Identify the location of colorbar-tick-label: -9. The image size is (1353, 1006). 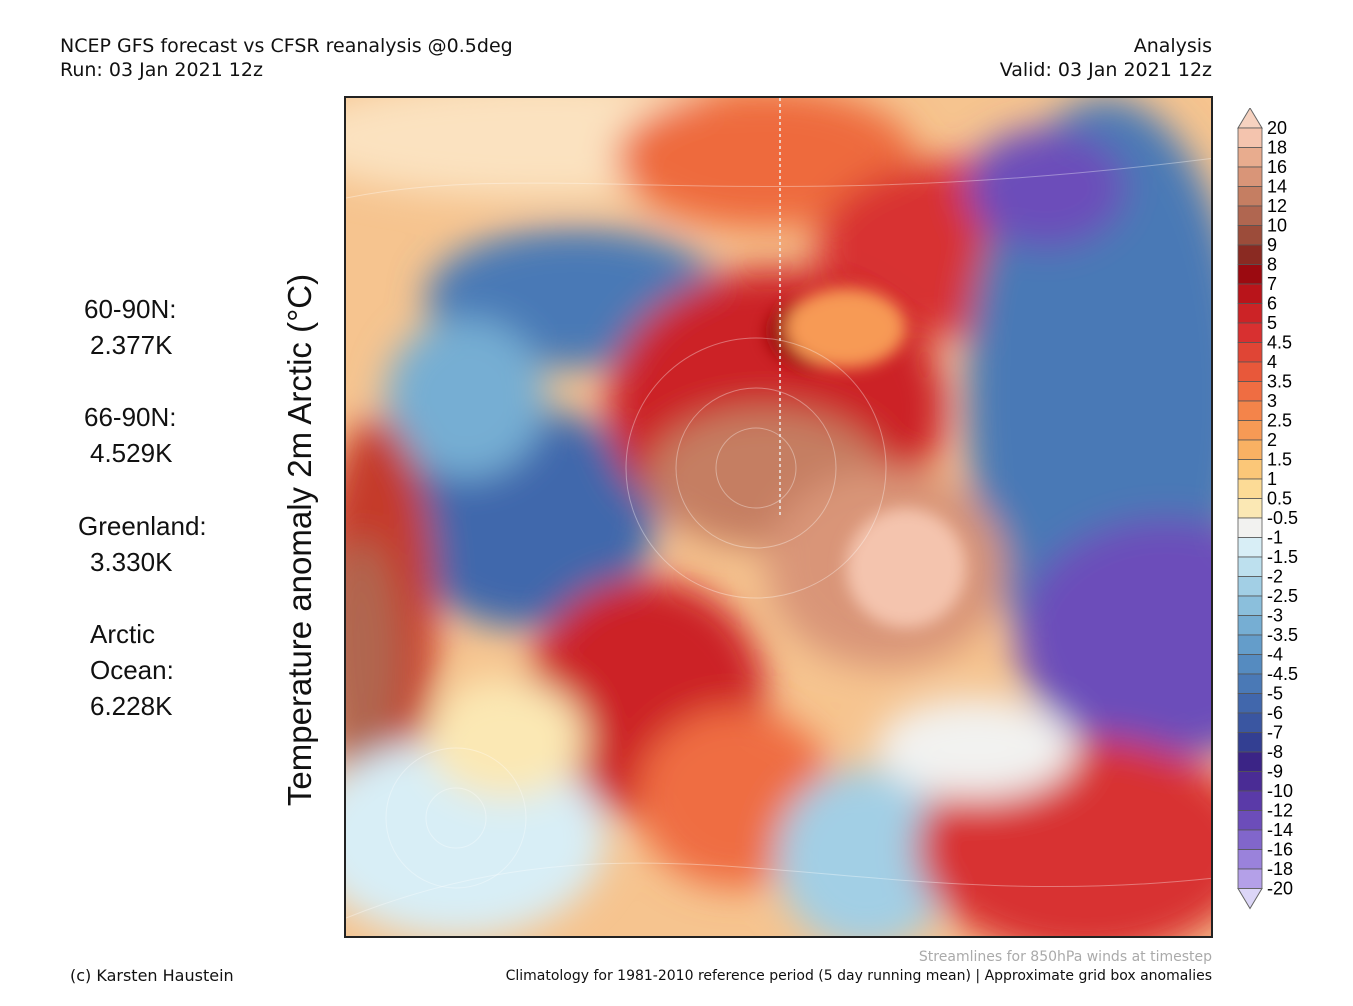
(1275, 772).